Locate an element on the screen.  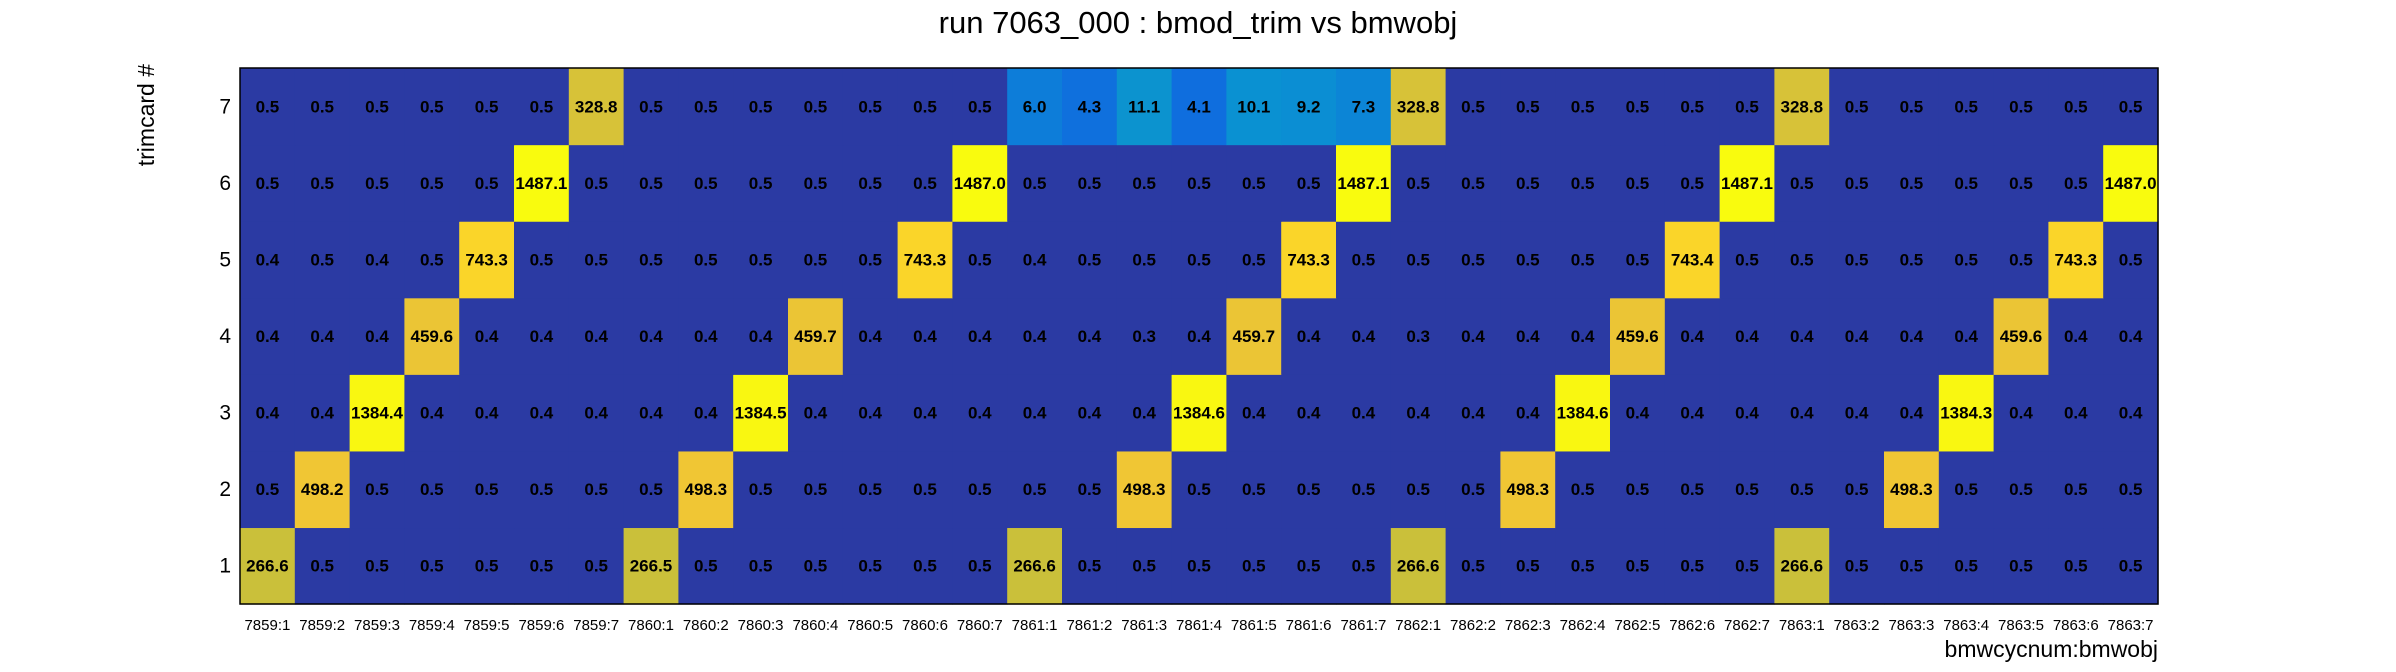
x-tick-label: 7859:6 is located at coordinates (541, 625).